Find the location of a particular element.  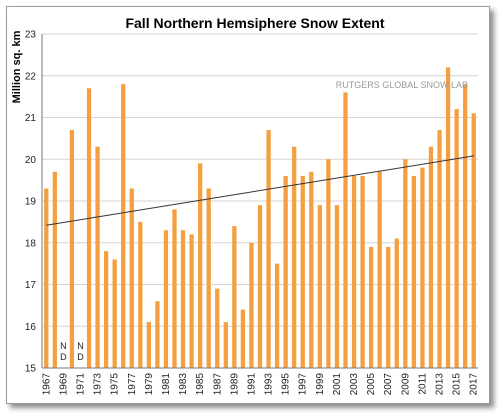

x-tick-label: 1995 is located at coordinates (286, 384).